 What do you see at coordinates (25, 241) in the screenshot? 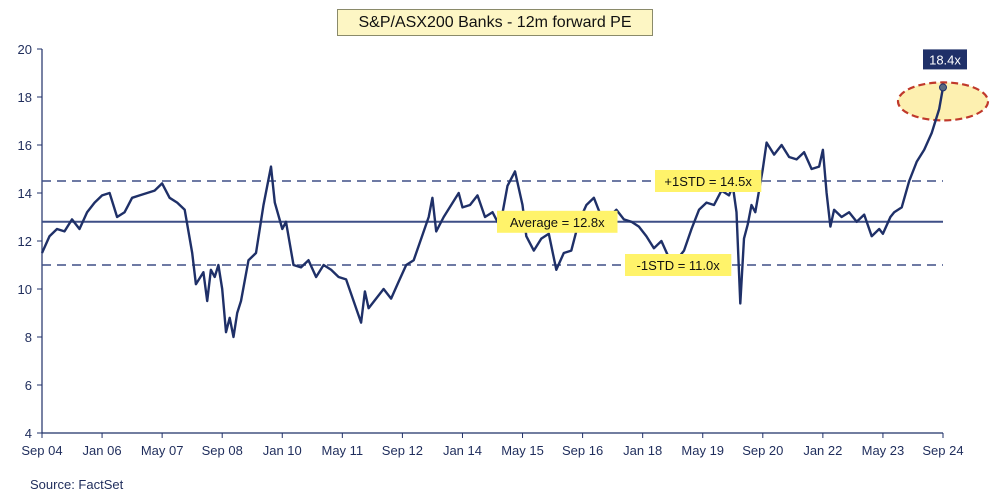
I see `y-tick-label: 12` at bounding box center [25, 241].